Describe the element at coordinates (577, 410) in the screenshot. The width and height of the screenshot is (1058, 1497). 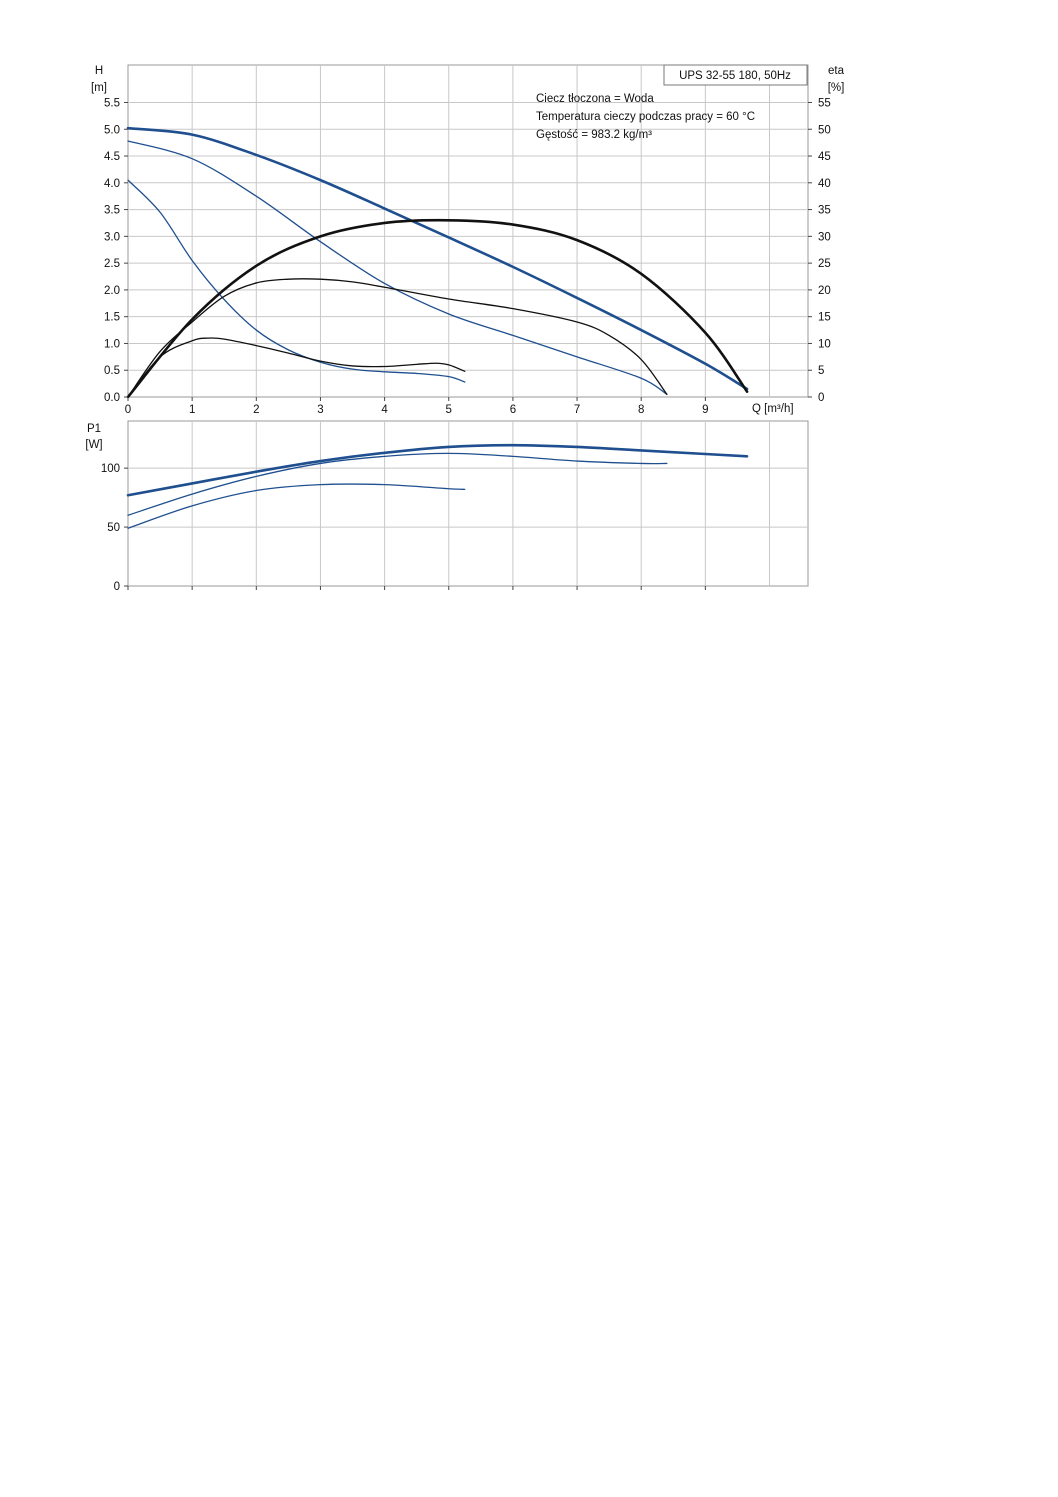
I see `x-tick-label: 7` at that location.